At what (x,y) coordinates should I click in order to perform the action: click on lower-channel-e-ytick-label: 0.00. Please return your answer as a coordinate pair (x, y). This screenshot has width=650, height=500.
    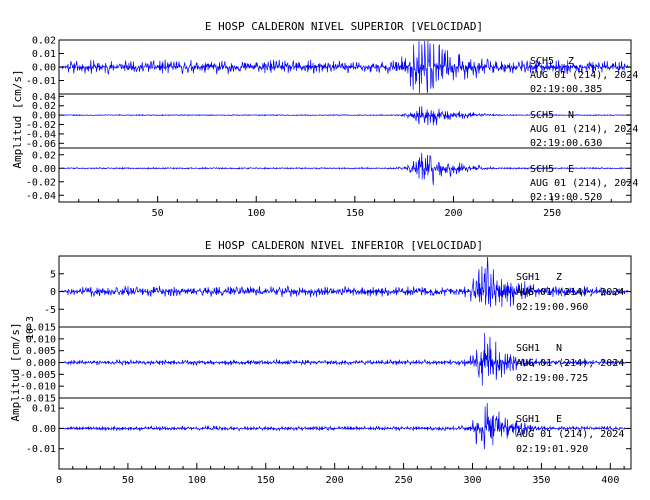
    Looking at the image, I should click on (44, 429).